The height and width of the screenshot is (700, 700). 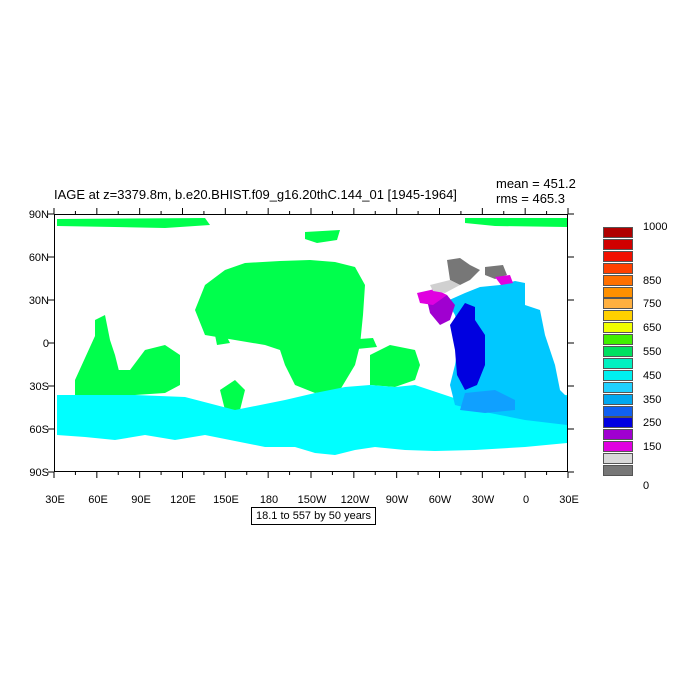 What do you see at coordinates (531, 198) in the screenshot?
I see `rms-stat: rms = 465.3` at bounding box center [531, 198].